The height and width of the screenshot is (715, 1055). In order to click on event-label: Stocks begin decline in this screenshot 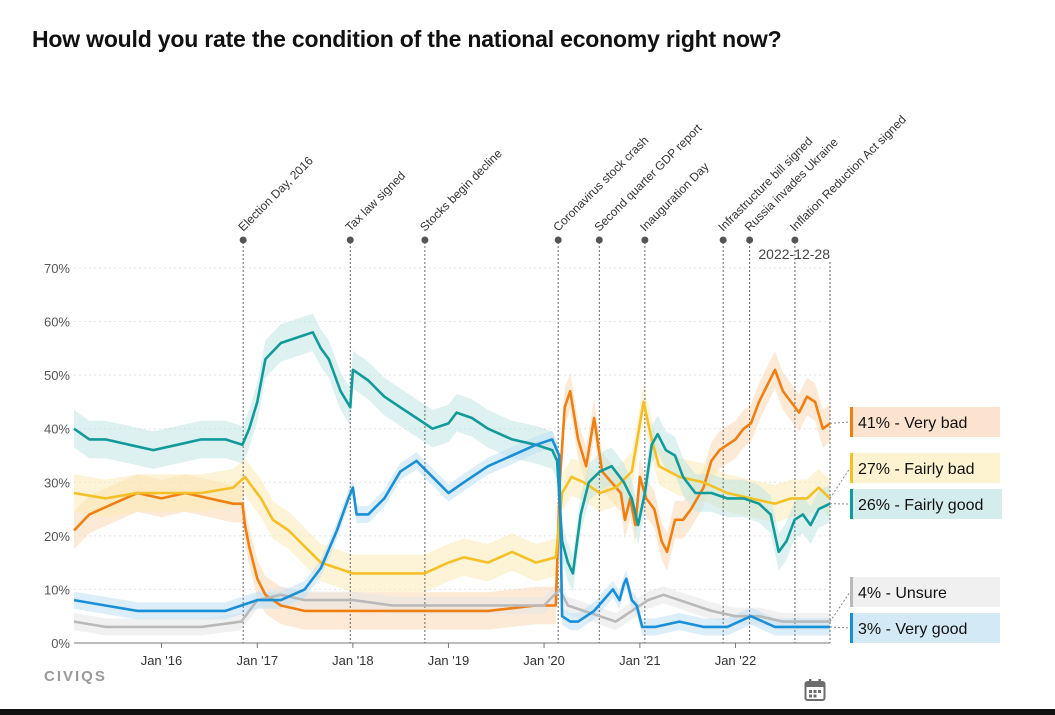, I will do `click(461, 190)`.